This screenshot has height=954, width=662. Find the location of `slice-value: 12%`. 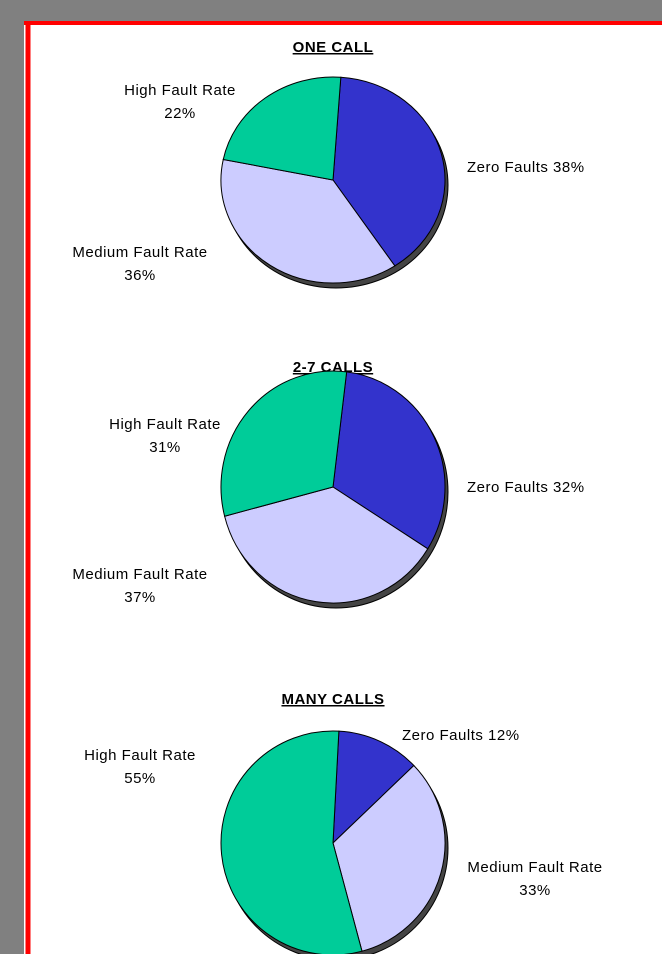

slice-value: 12% is located at coordinates (504, 735).